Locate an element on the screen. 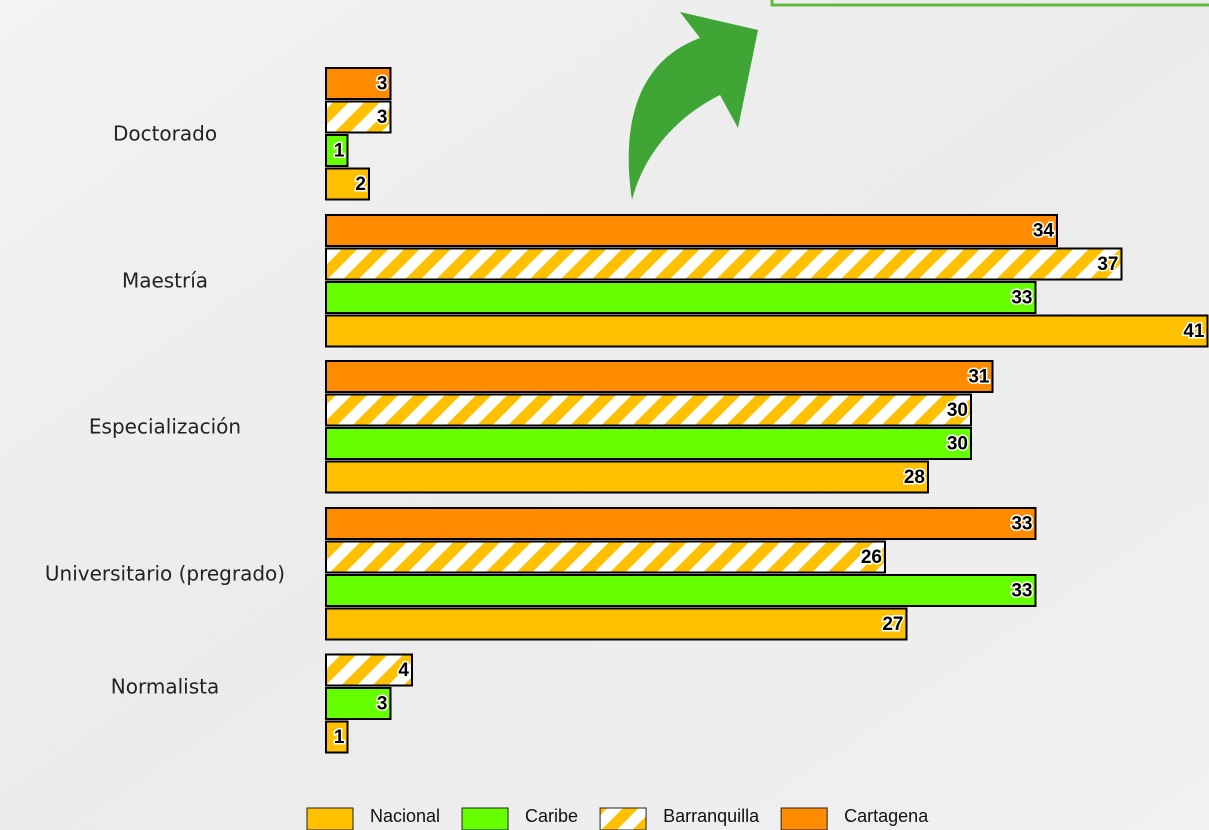 The image size is (1209, 830). value-label: 28 is located at coordinates (914, 477).